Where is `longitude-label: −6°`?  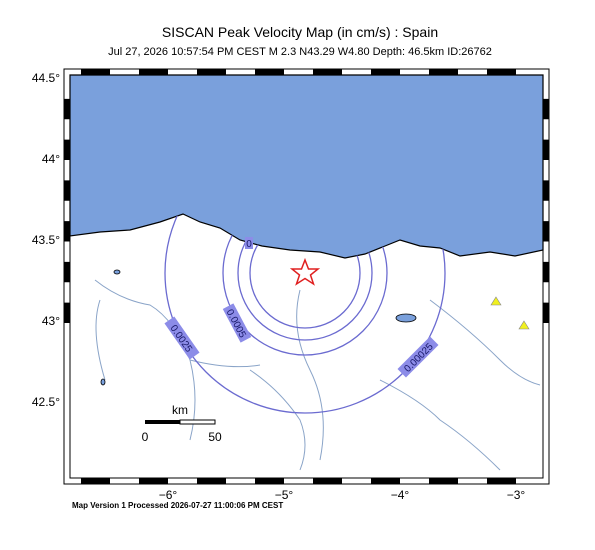 longitude-label: −6° is located at coordinates (168, 495).